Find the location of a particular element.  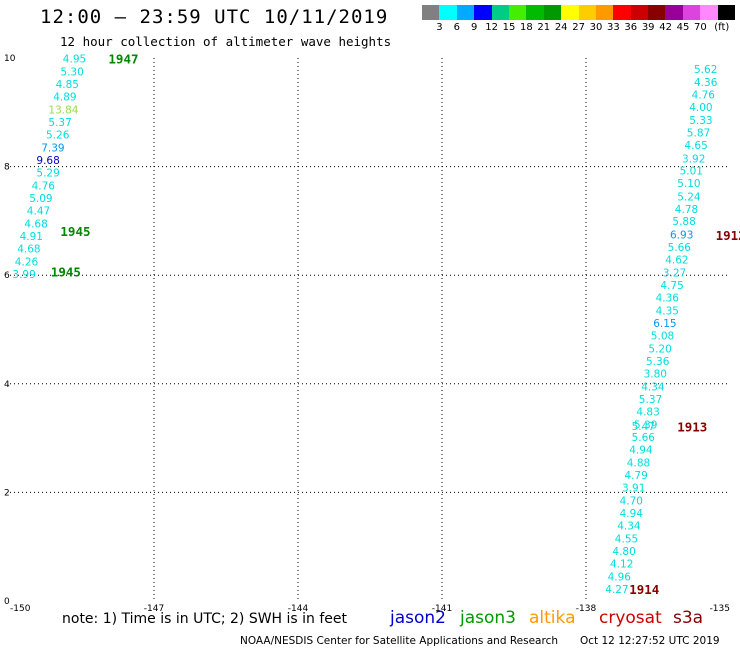

wave-height-point: 6.15 is located at coordinates (664, 324).